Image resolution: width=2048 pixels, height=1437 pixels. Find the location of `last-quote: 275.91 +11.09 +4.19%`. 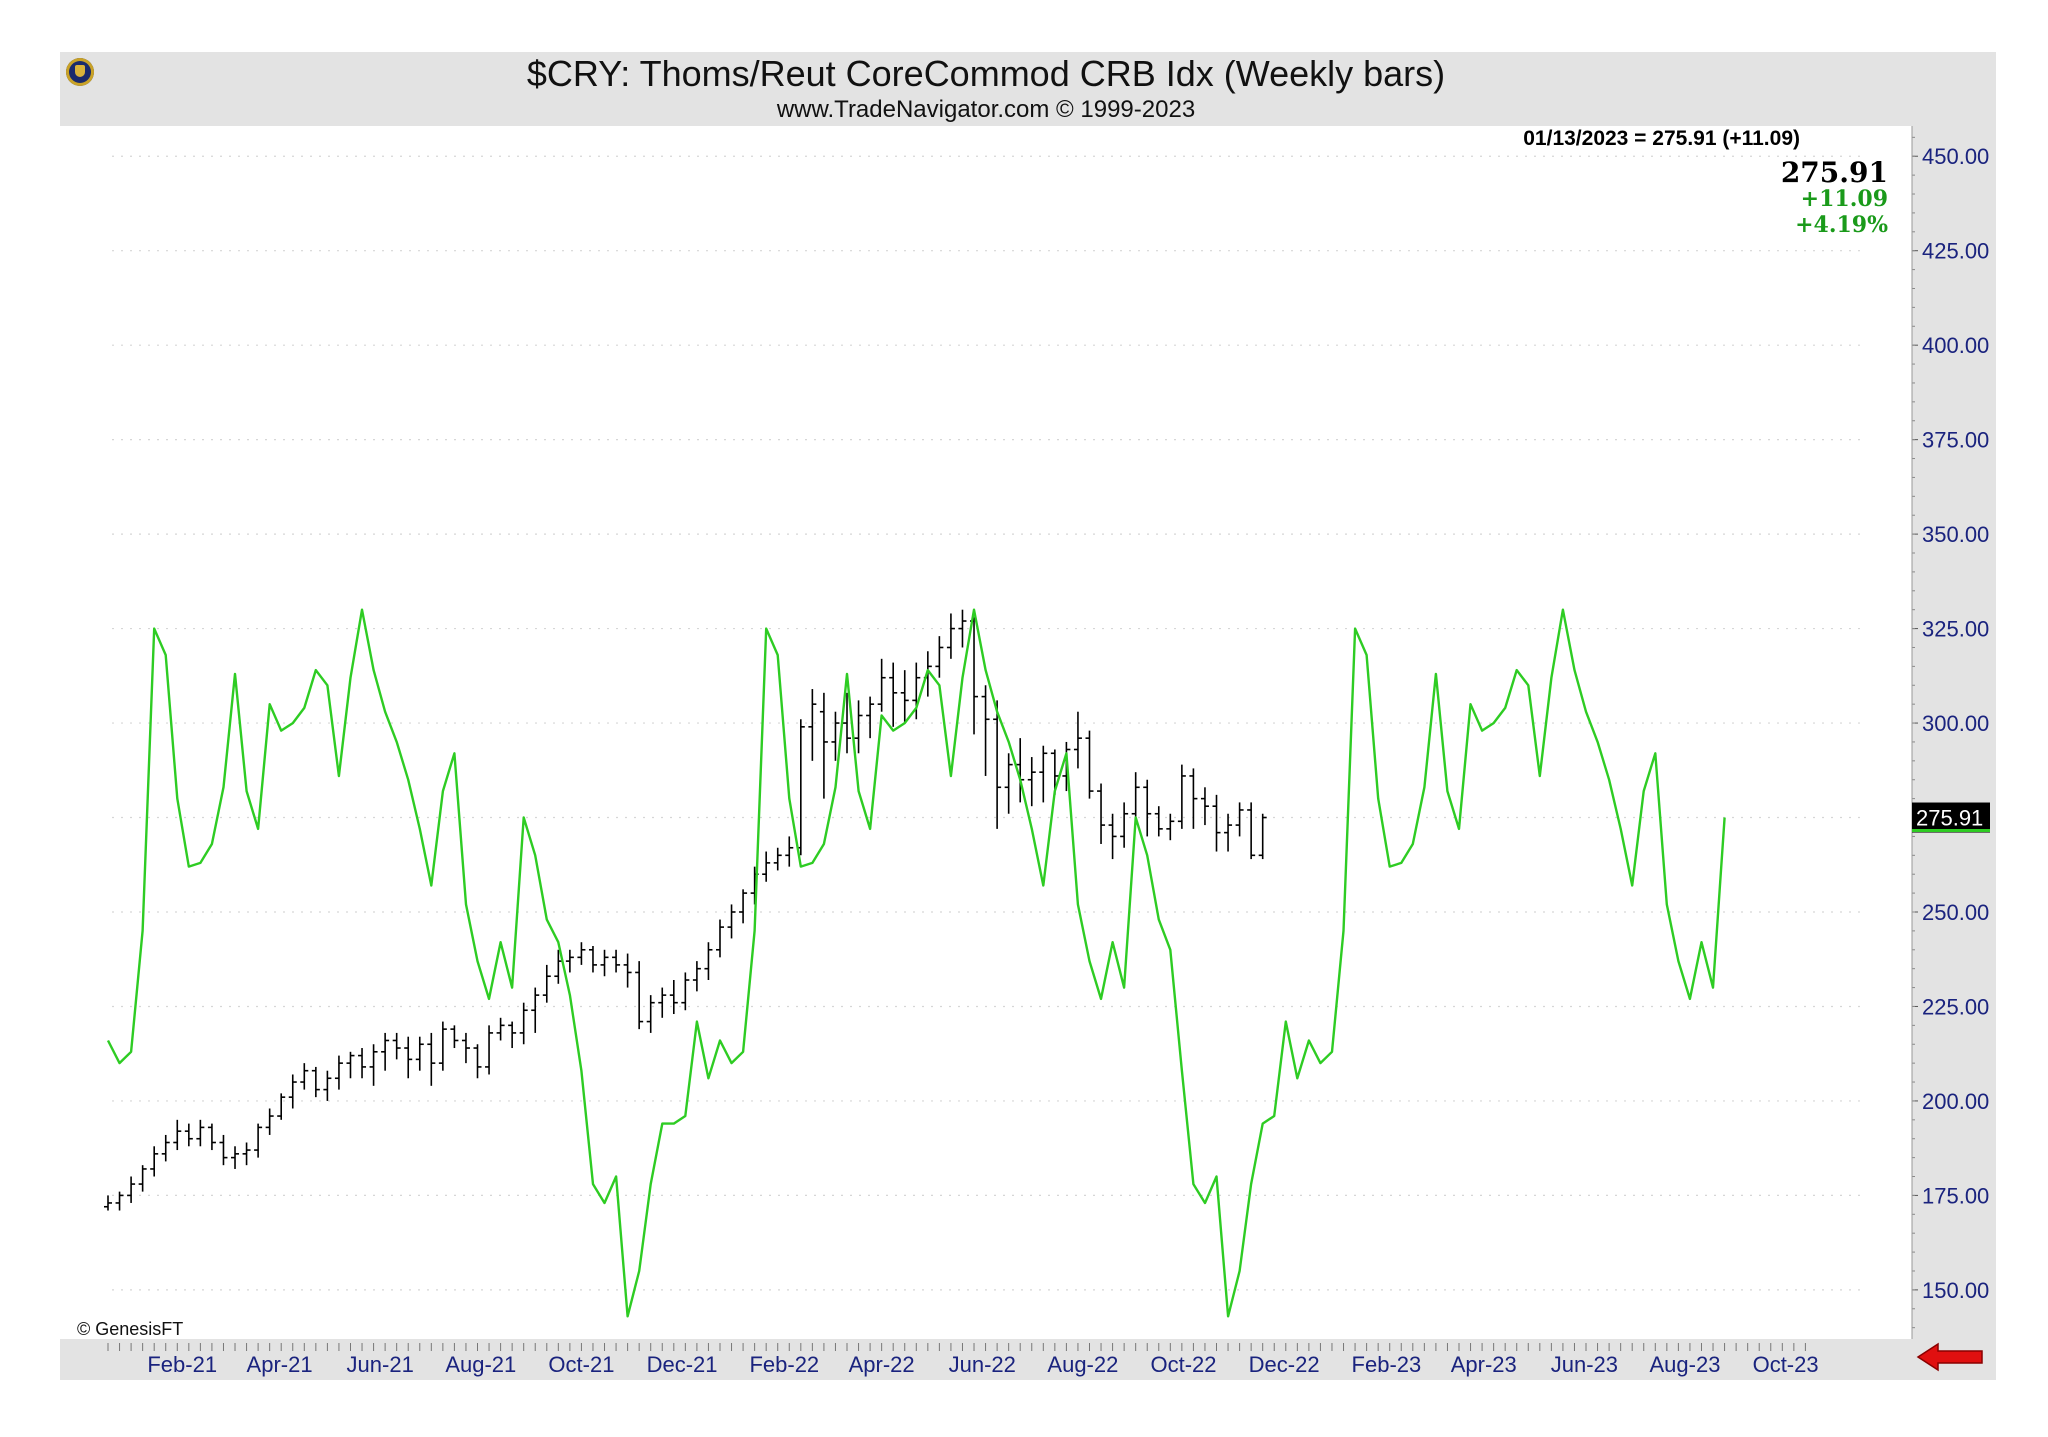

last-quote: 275.91 +11.09 +4.19% is located at coordinates (1794, 197).